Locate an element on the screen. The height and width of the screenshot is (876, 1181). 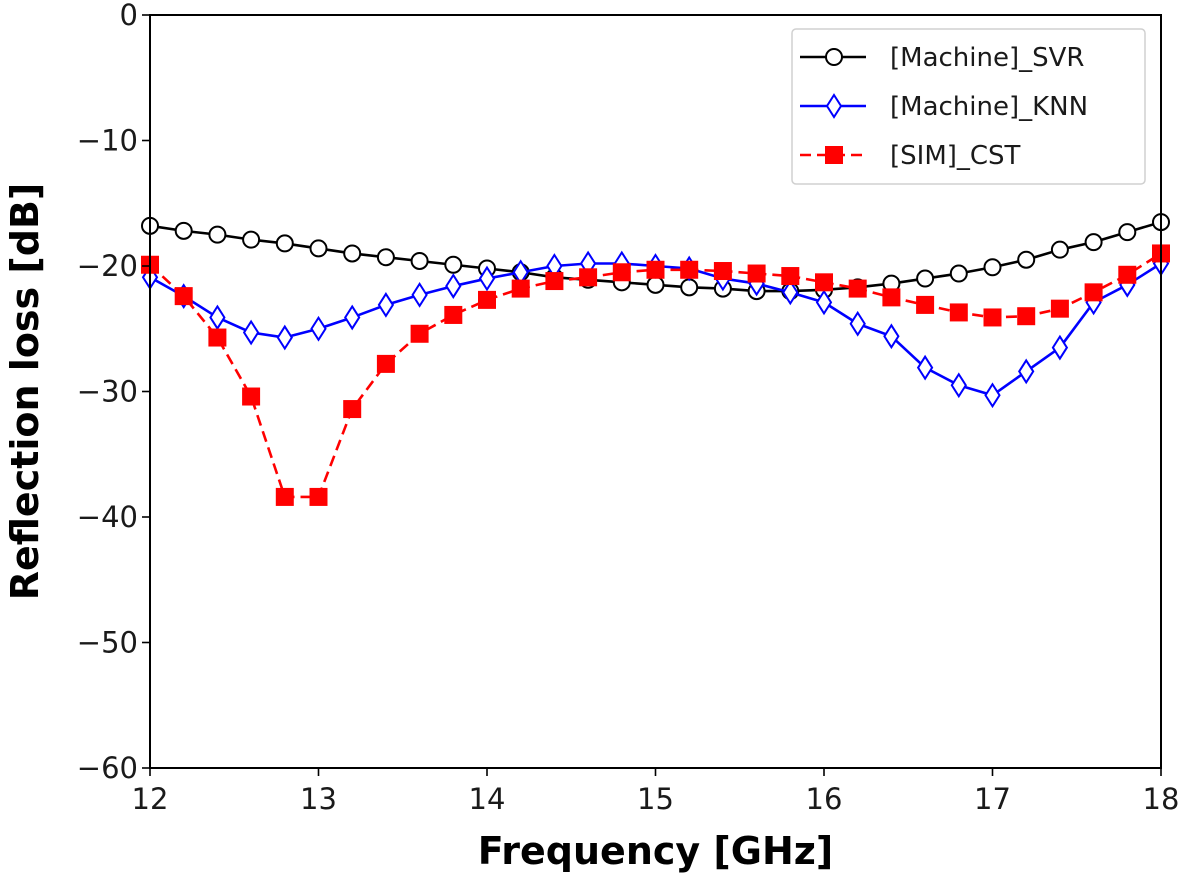
legend-box is located at coordinates (968, 106).